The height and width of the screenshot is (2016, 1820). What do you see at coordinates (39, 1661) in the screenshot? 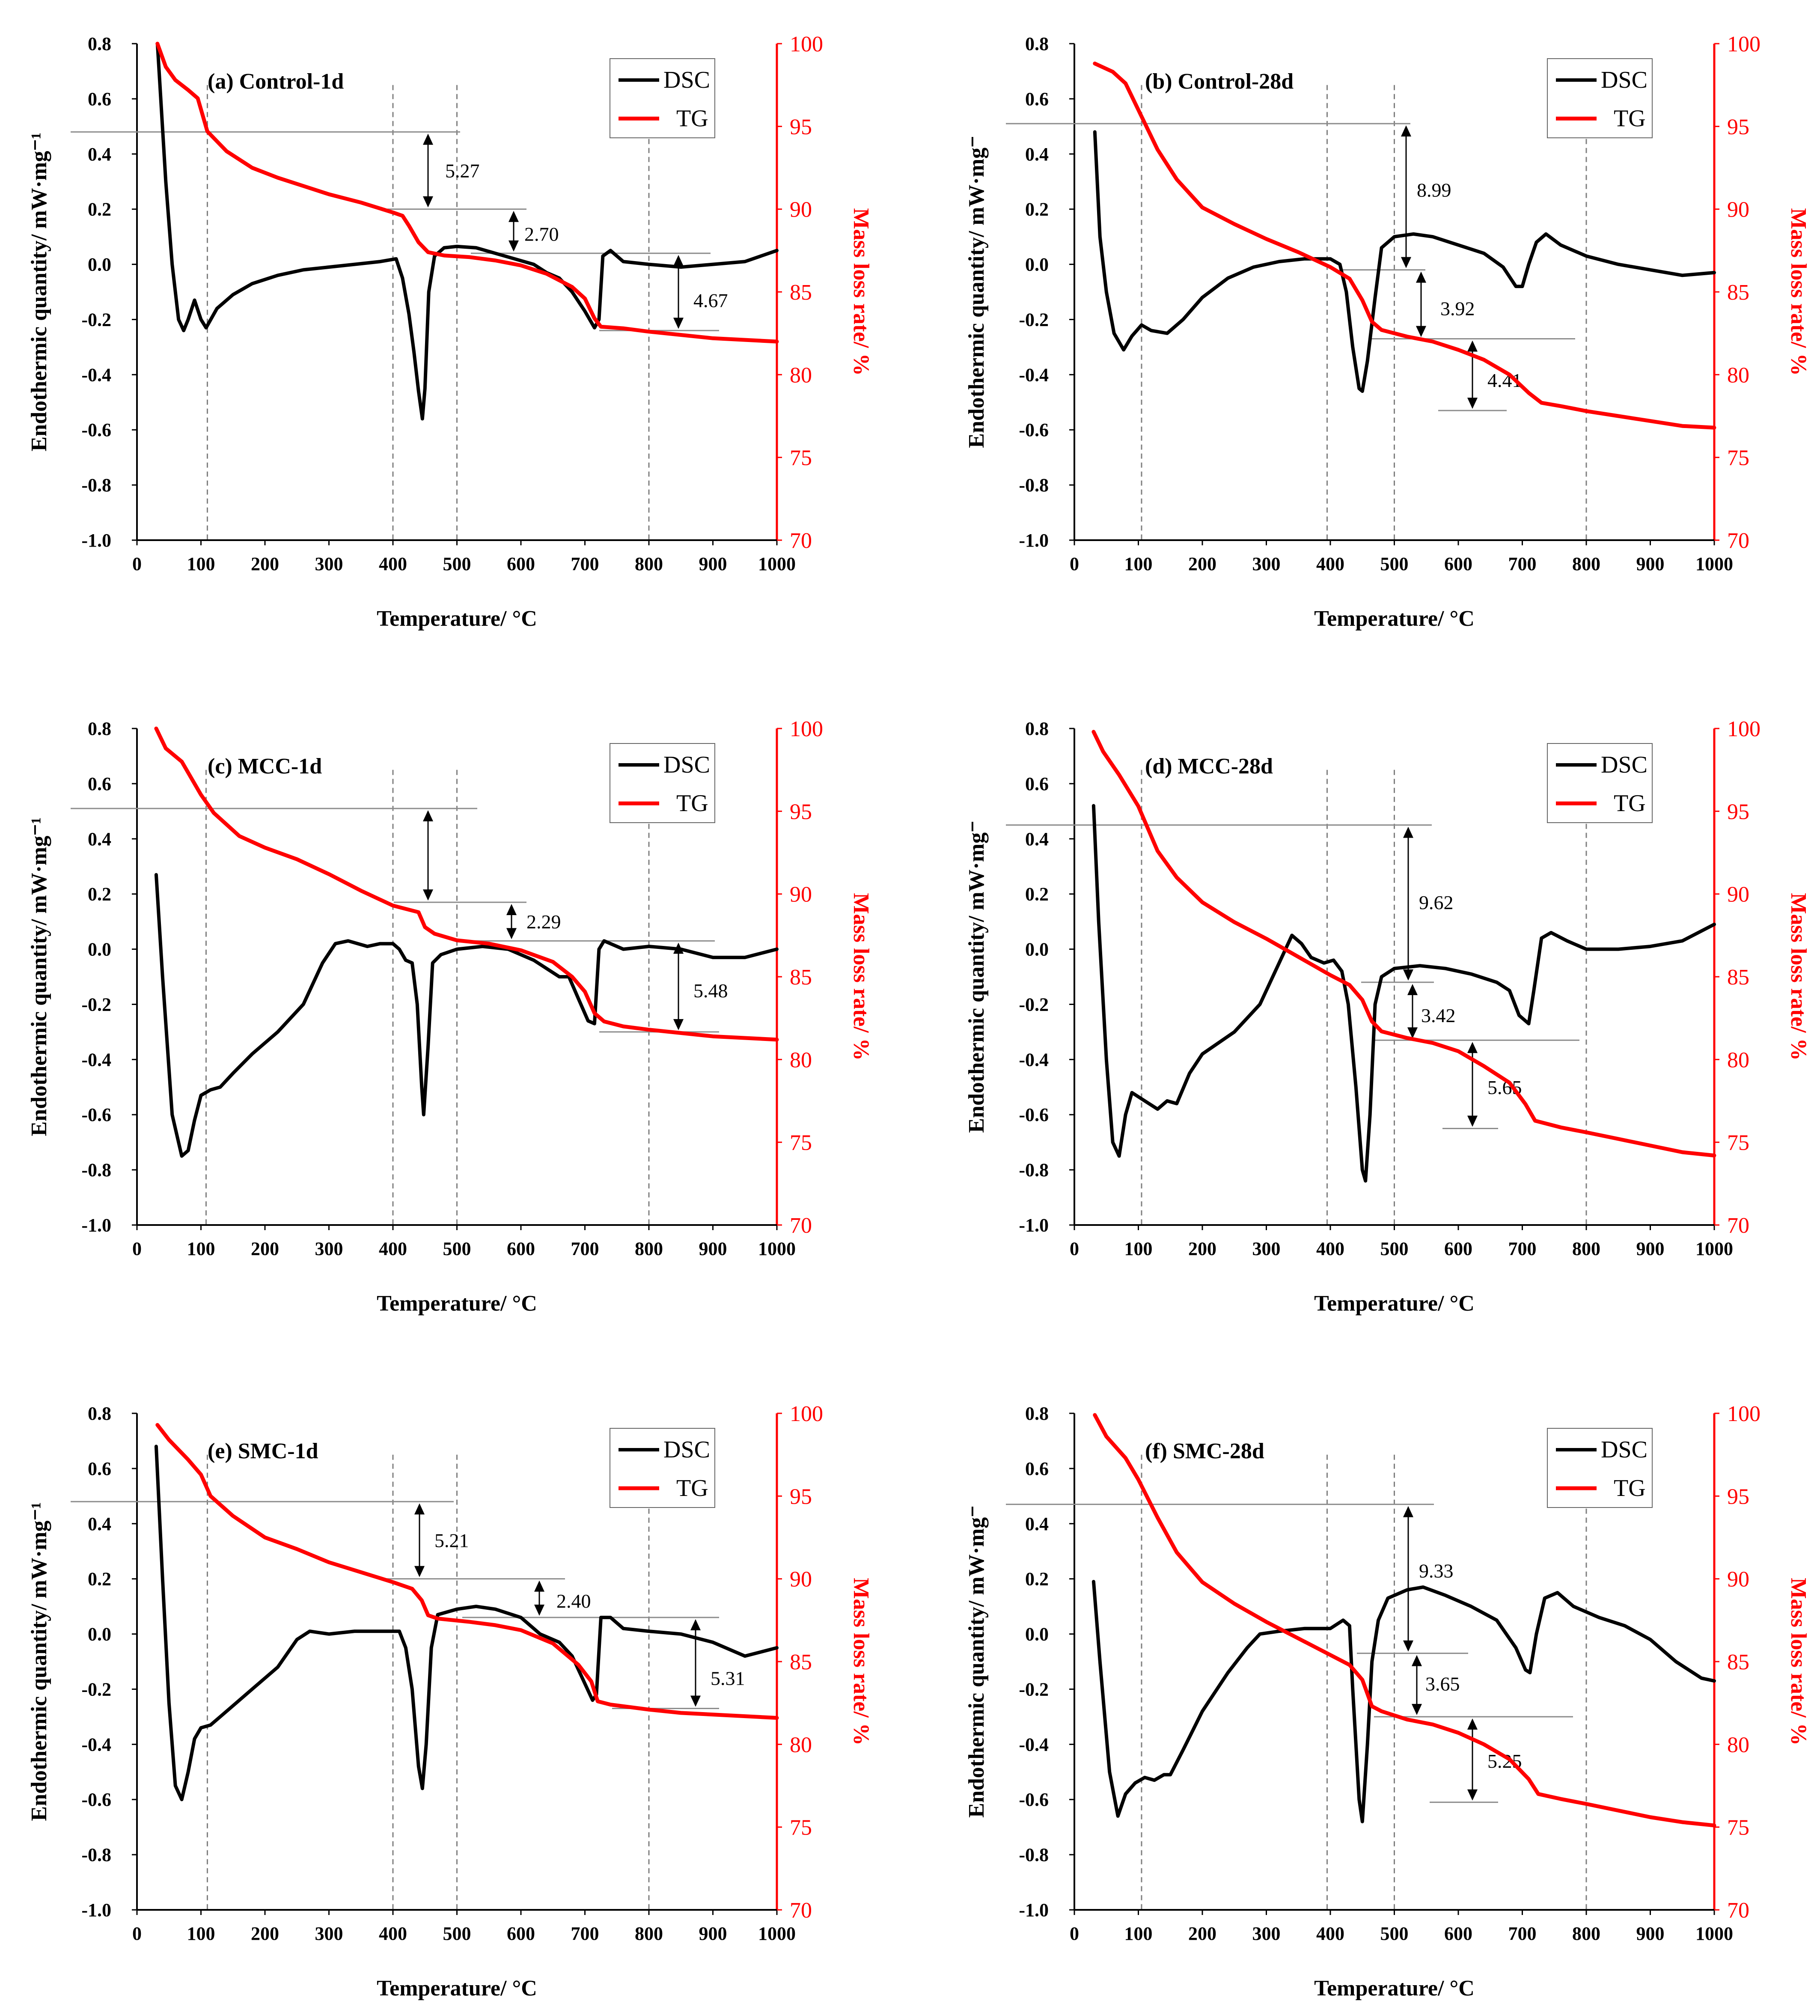
I see `y-axis-title: Endothermic quantity/ mW·mg⁻¹` at bounding box center [39, 1661].